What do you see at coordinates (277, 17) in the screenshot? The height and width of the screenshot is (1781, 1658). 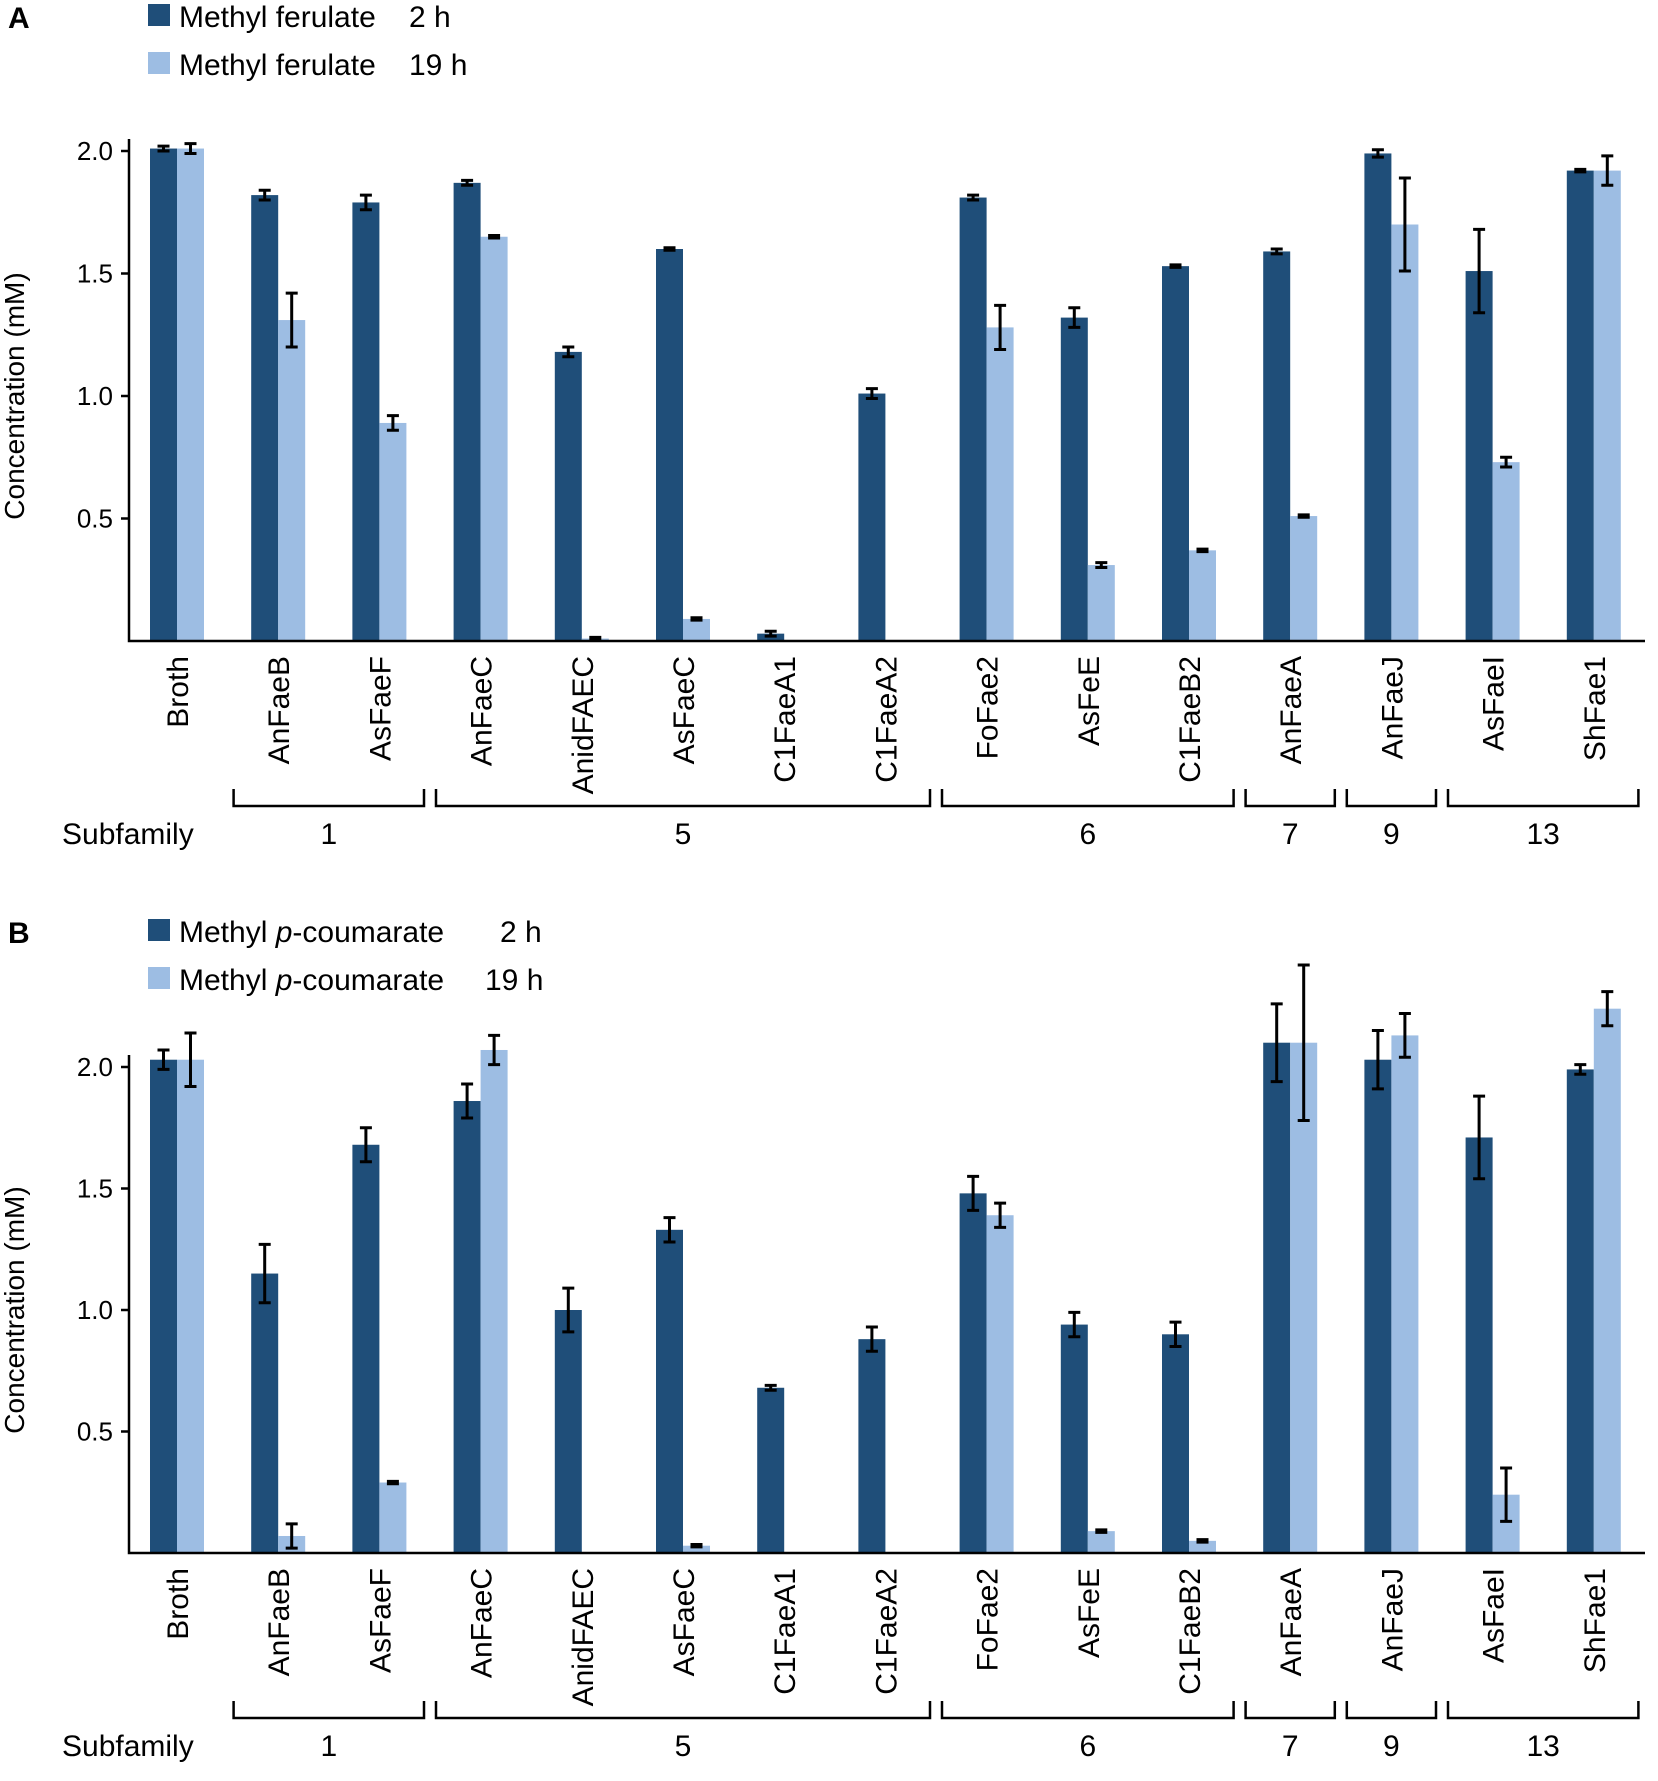 I see `legend-label: Methyl ferulate` at bounding box center [277, 17].